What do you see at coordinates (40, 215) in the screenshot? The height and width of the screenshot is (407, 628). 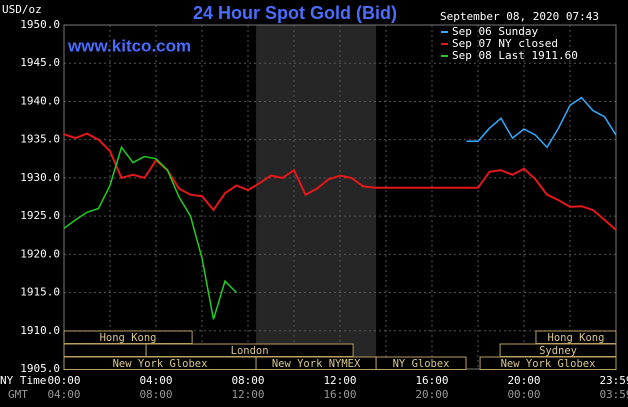 I see `y-tick-label: 1925.0` at bounding box center [40, 215].